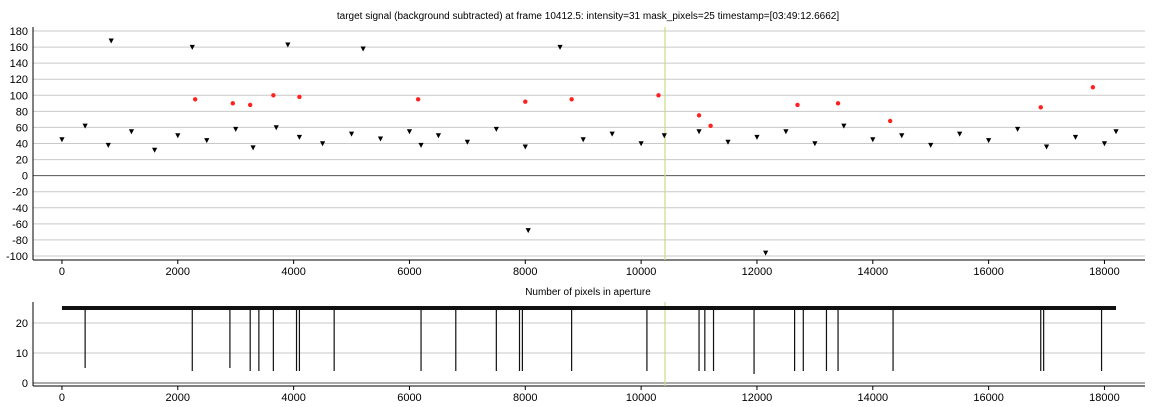 This screenshot has width=1152, height=407. What do you see at coordinates (20, 209) in the screenshot?
I see `y-tick-label: -40` at bounding box center [20, 209].